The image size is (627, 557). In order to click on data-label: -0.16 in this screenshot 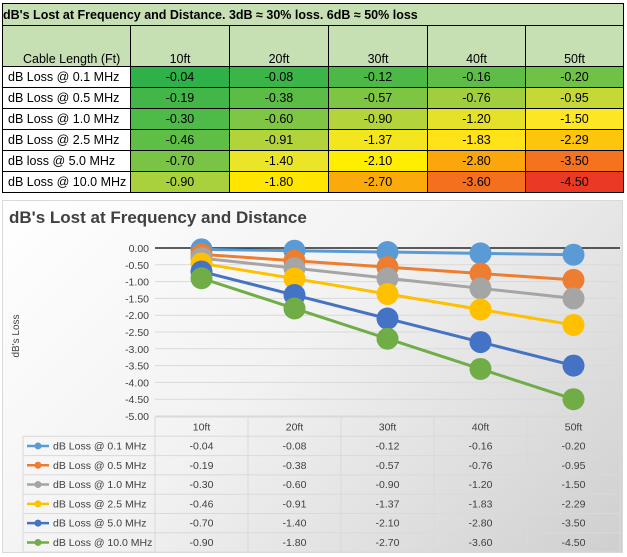, I will do `click(481, 446)`.